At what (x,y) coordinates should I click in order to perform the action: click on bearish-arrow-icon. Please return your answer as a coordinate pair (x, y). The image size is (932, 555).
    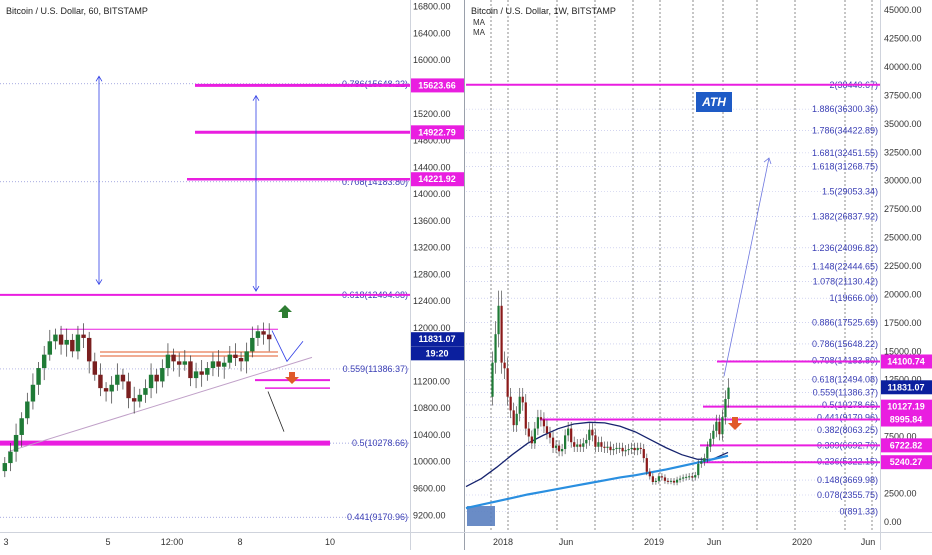
    Looking at the image, I should click on (735, 423).